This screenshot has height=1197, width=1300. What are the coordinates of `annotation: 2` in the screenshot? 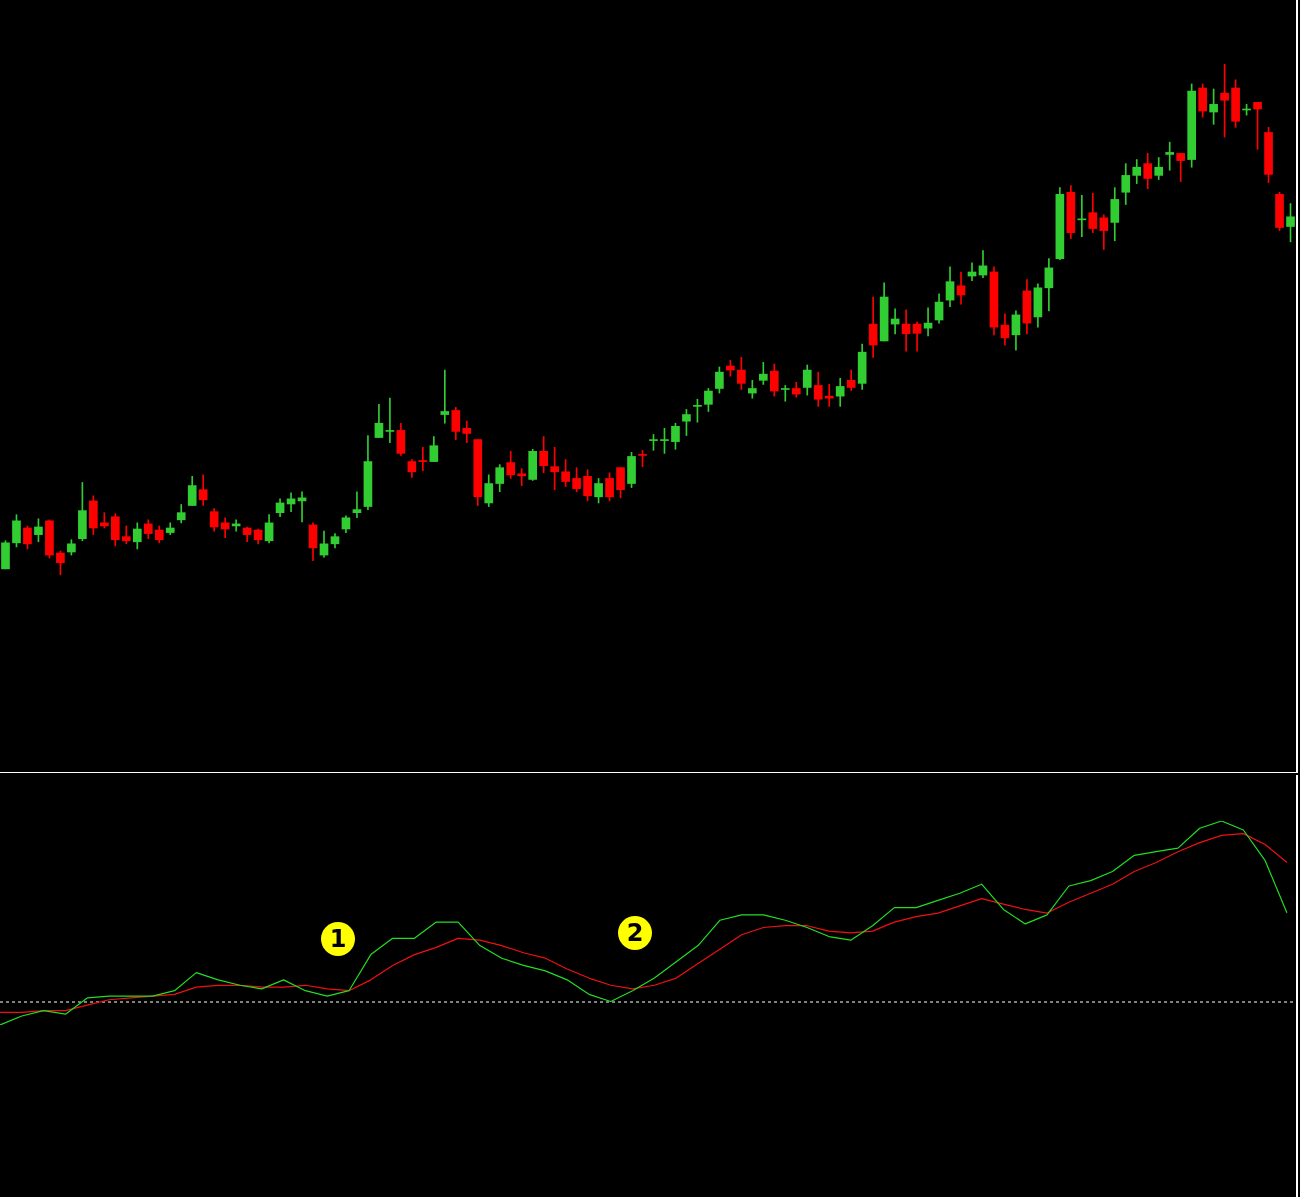 It's located at (635, 933).